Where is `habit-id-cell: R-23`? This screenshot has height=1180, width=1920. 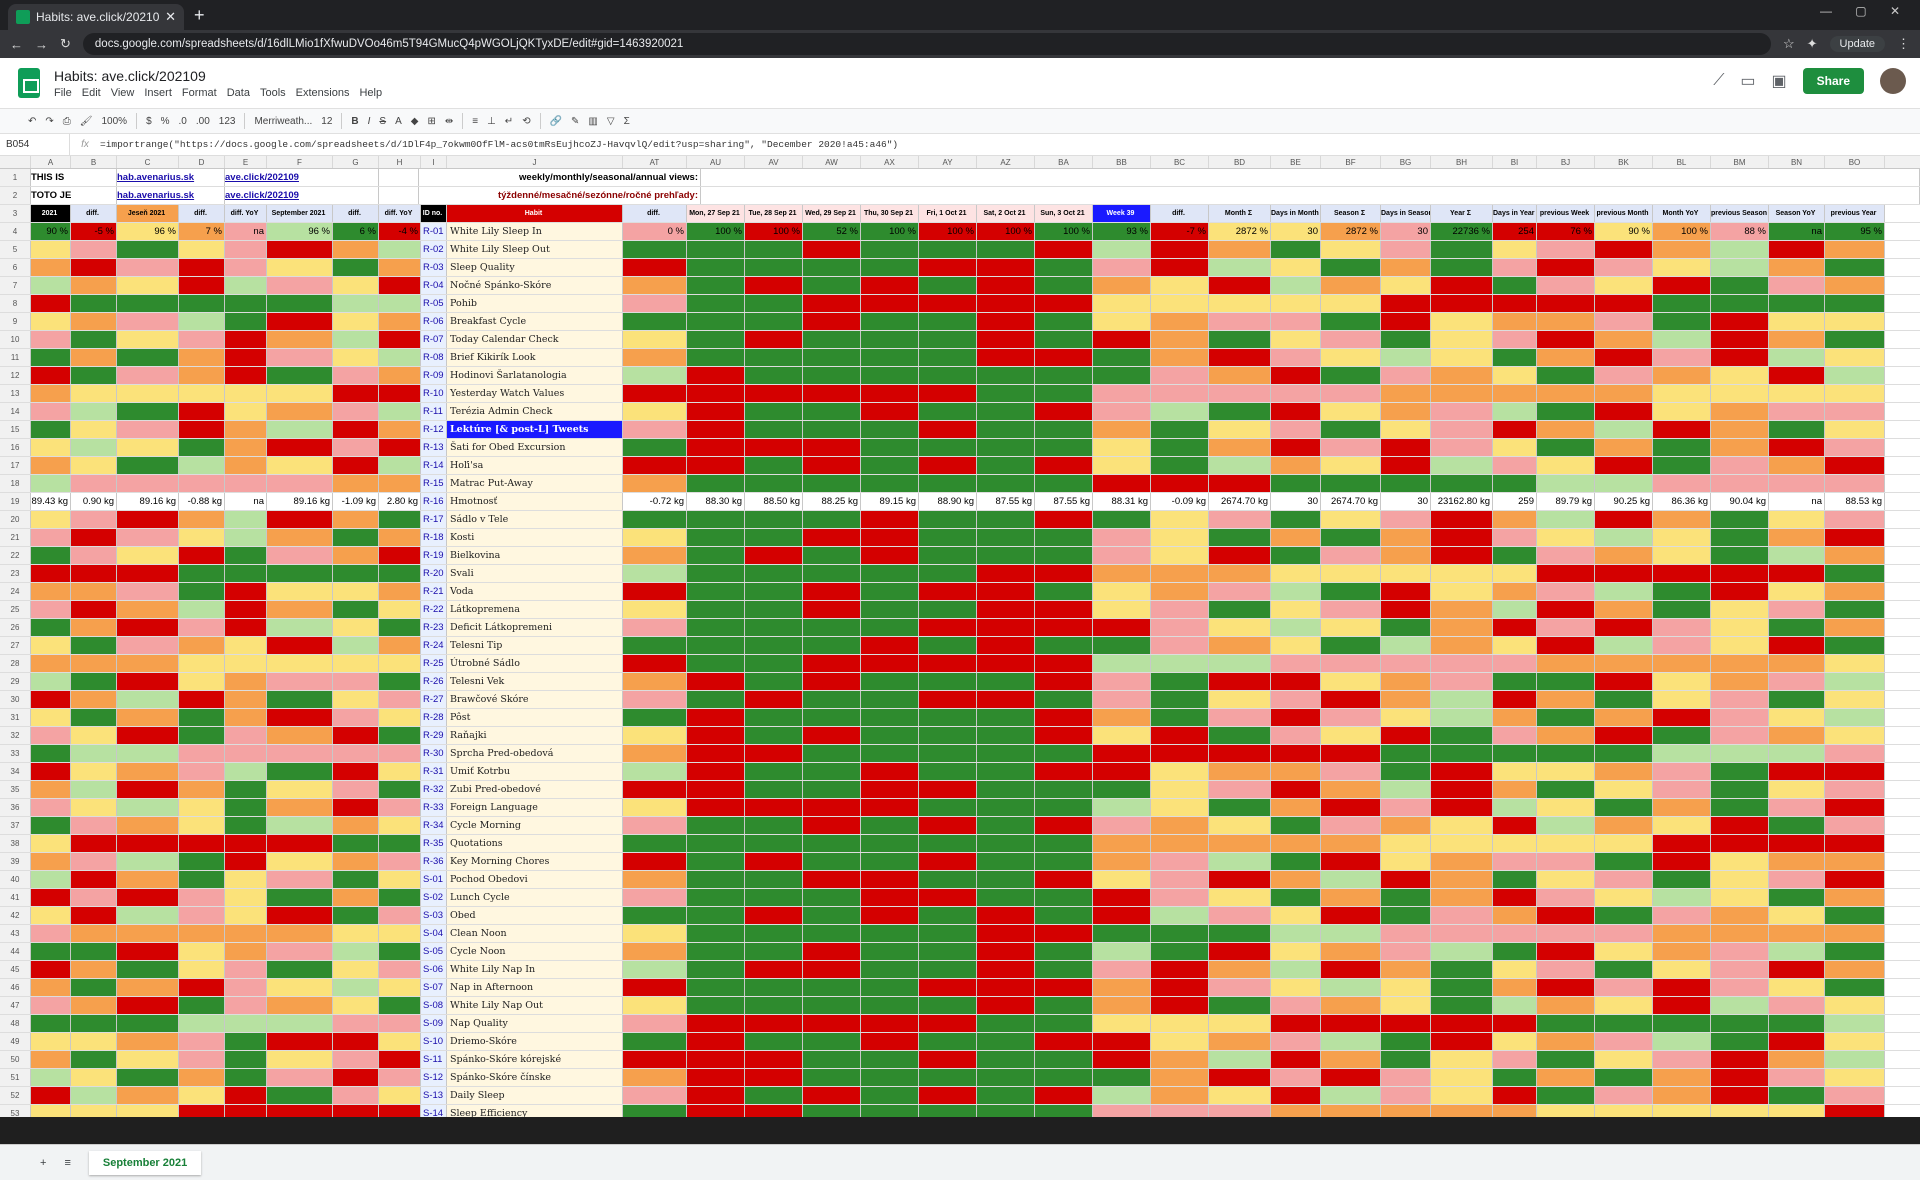
habit-id-cell: R-23 is located at coordinates (434, 627).